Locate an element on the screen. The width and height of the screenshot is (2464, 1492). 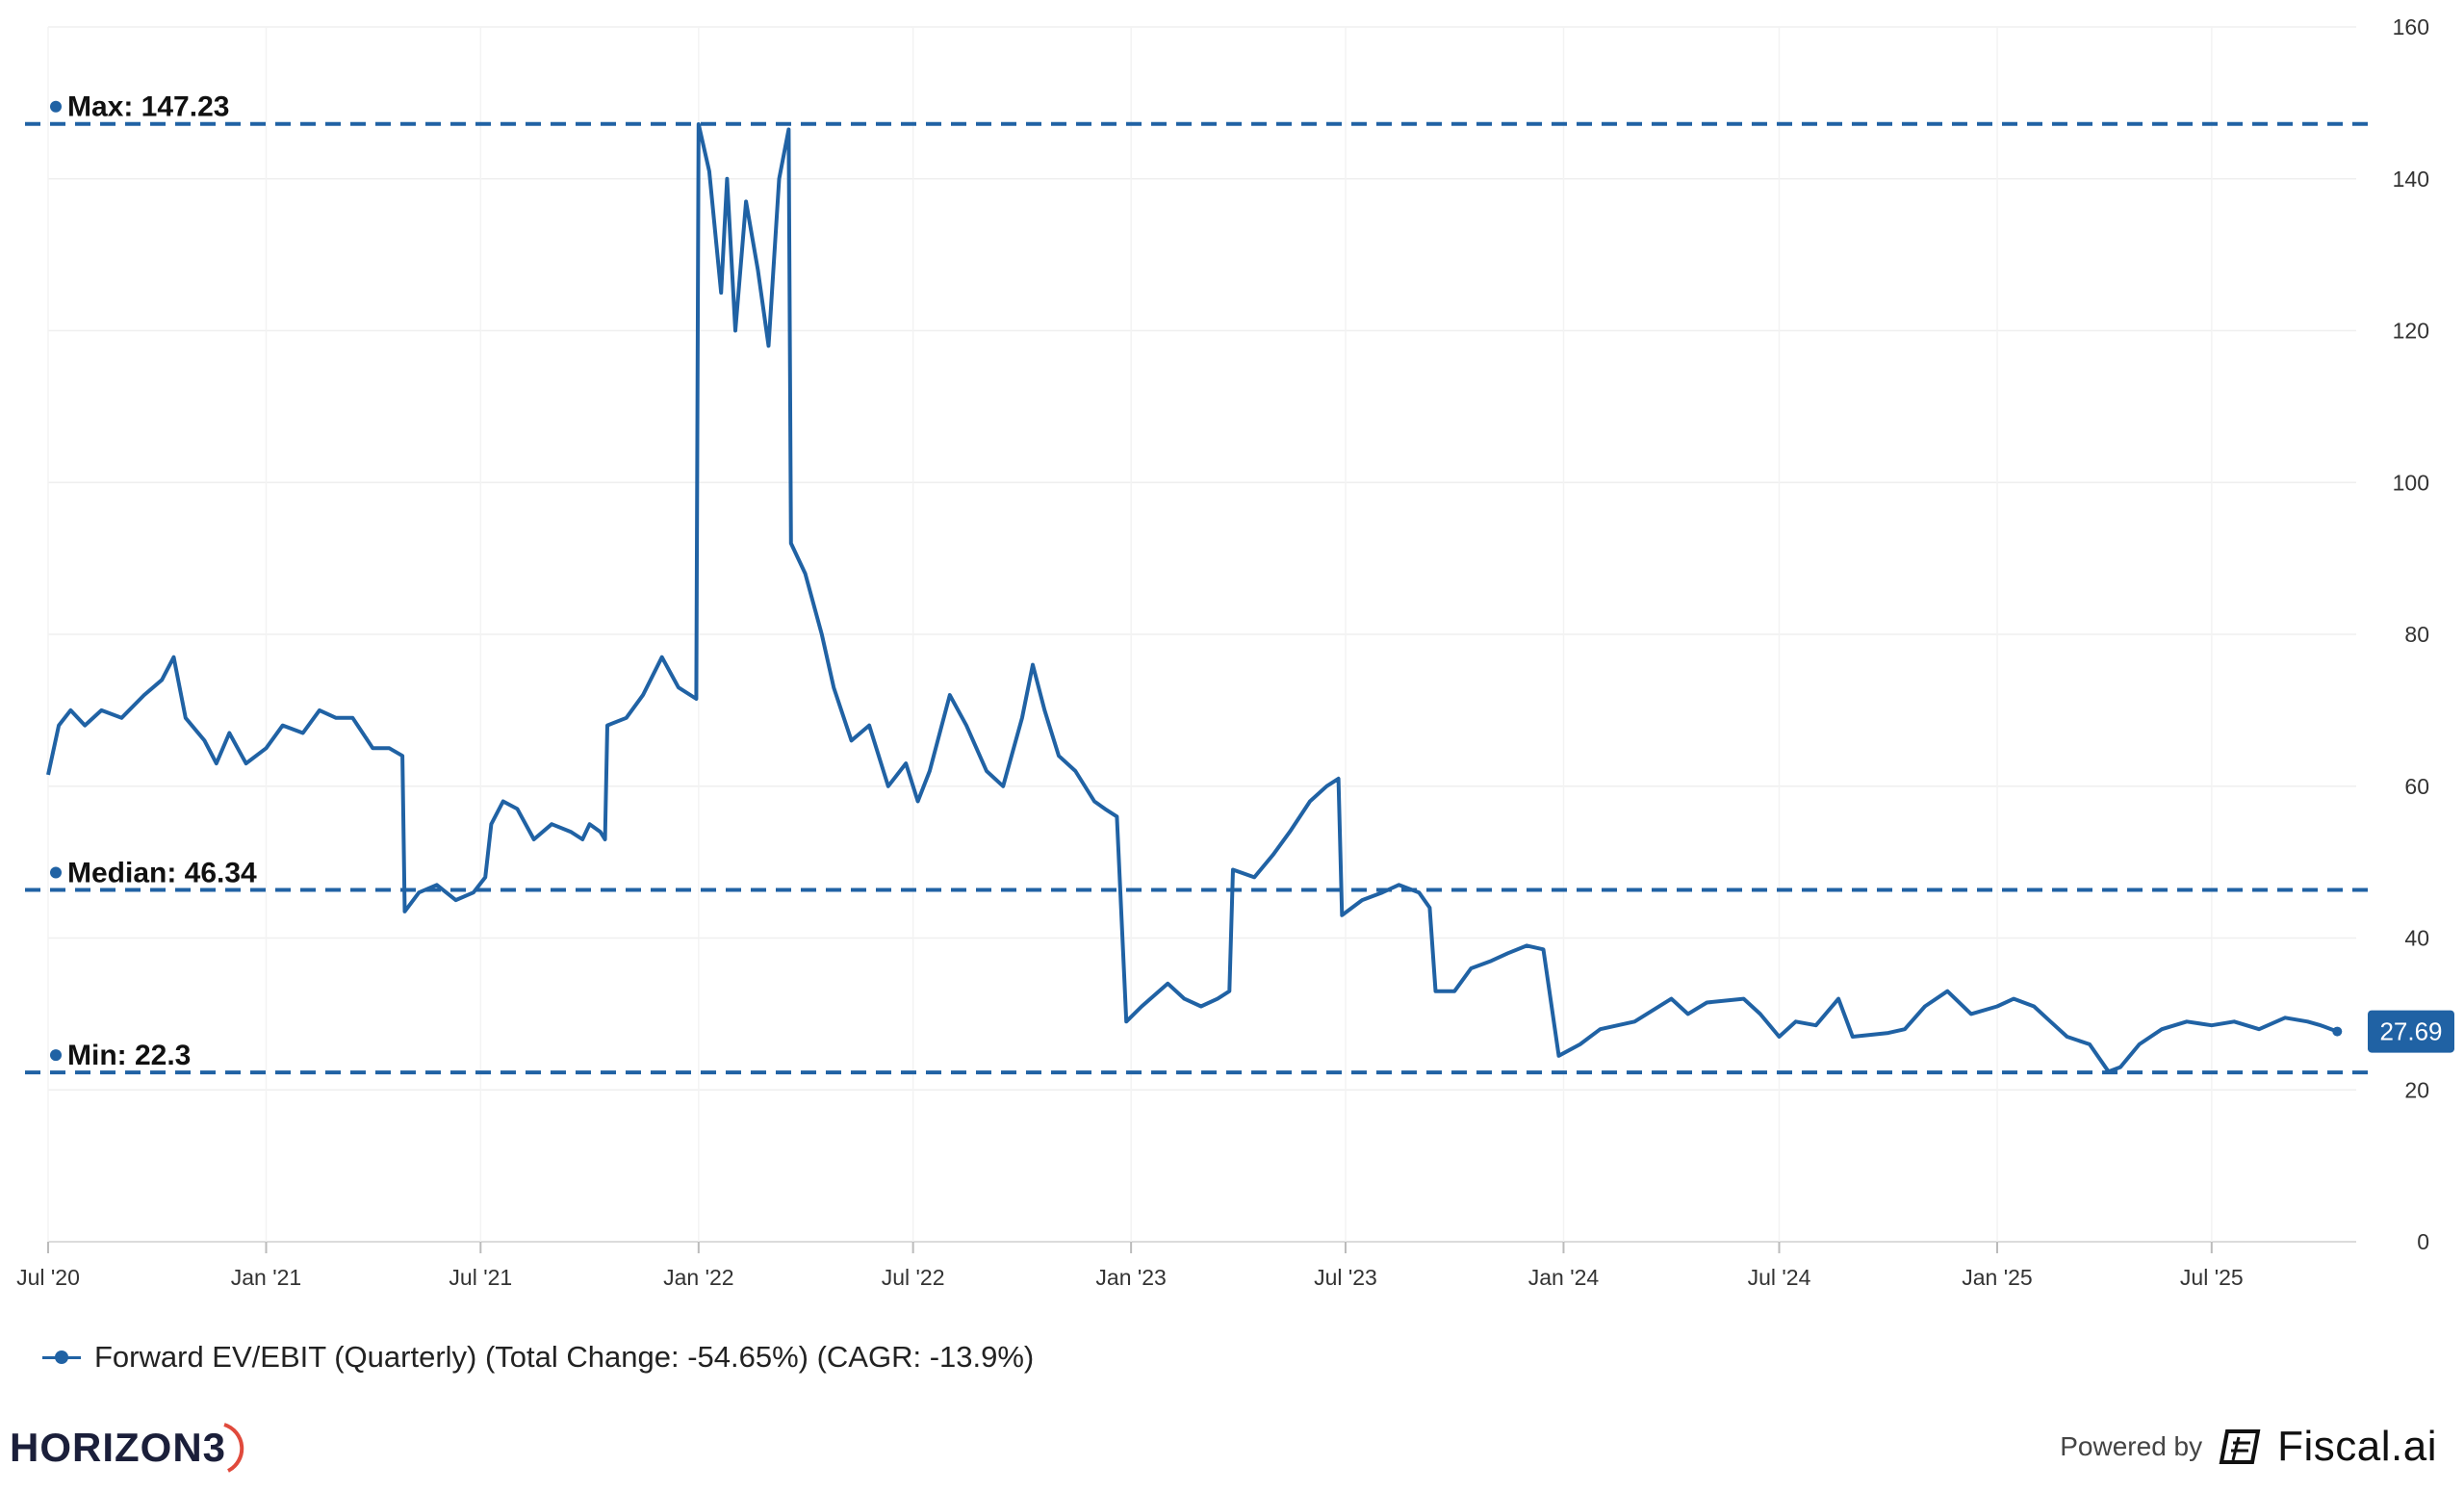
x-tick-label: Jan '25 is located at coordinates (1997, 1277).